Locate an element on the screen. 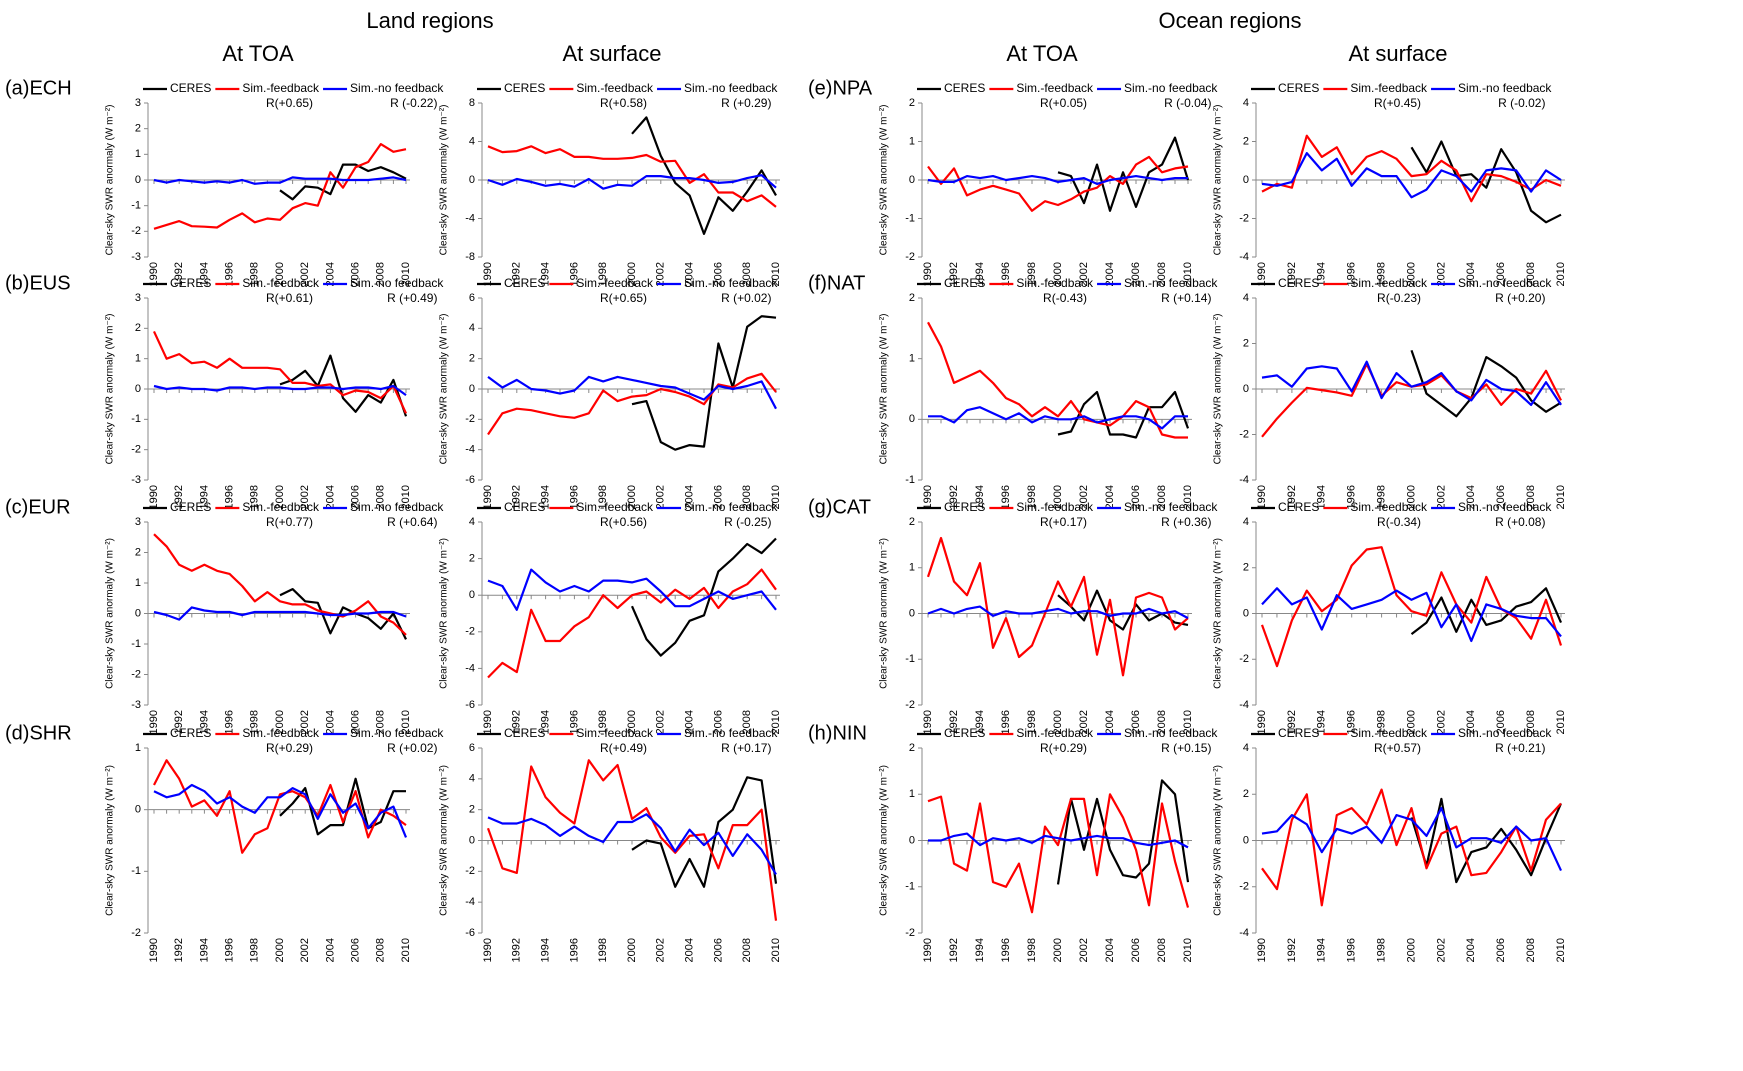 Image resolution: width=1743 pixels, height=1071 pixels. annotation: R(-0.43) is located at coordinates (1065, 298).